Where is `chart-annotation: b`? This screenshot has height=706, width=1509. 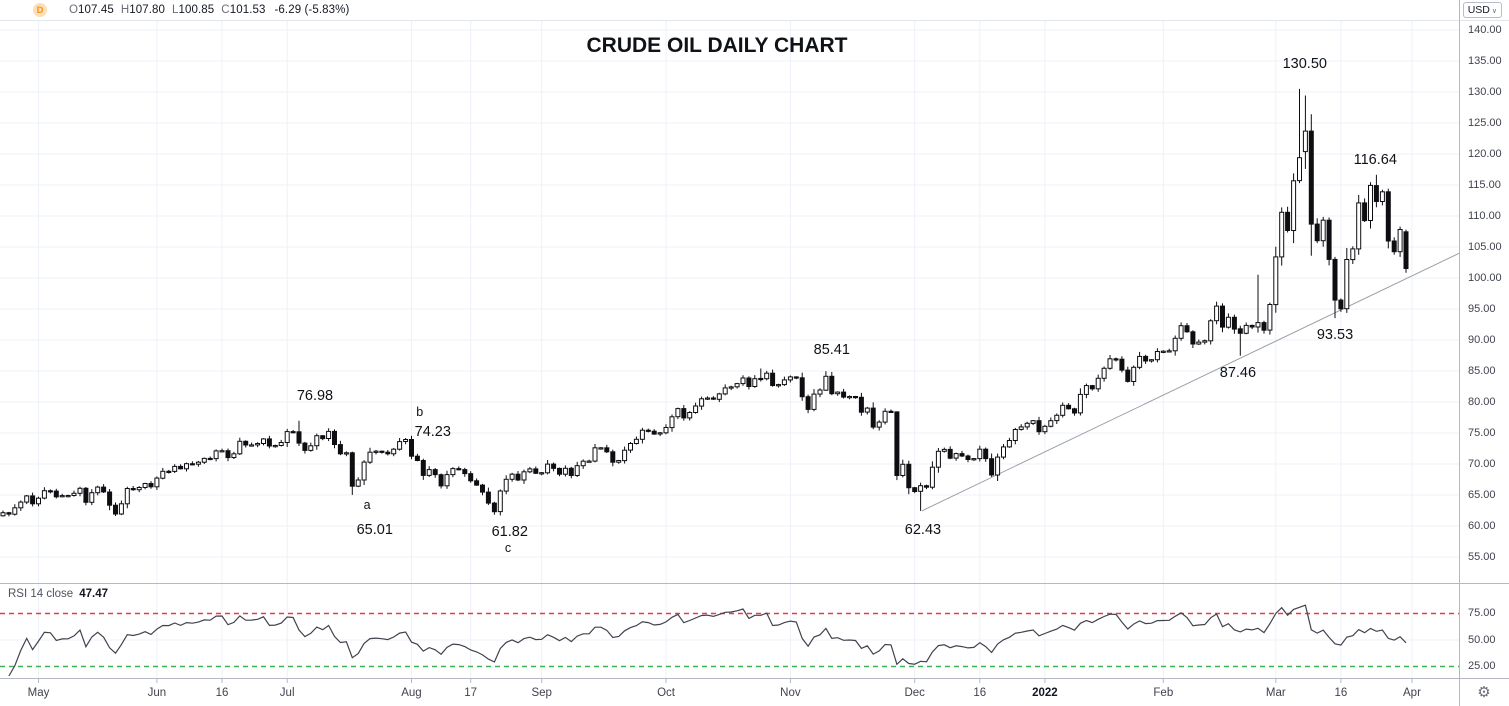
chart-annotation: b is located at coordinates (420, 411).